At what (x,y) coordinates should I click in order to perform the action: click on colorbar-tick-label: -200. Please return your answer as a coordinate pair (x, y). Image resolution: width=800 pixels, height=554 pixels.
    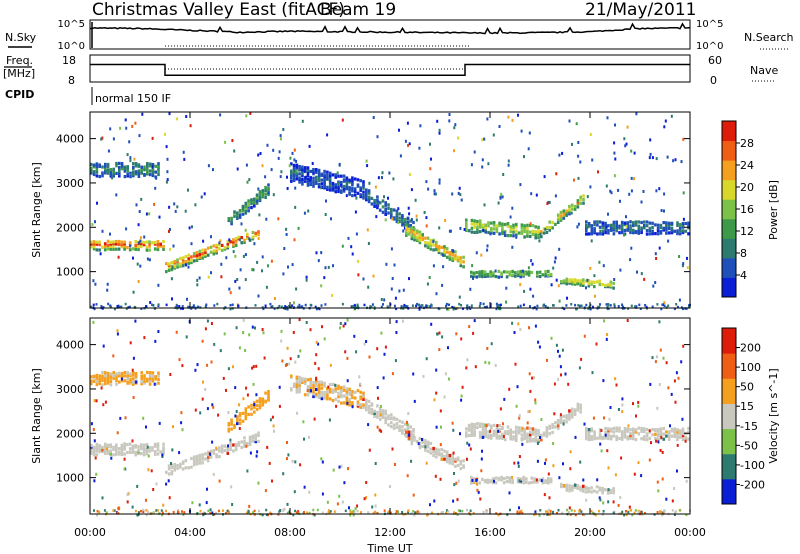
    Looking at the image, I should click on (752, 484).